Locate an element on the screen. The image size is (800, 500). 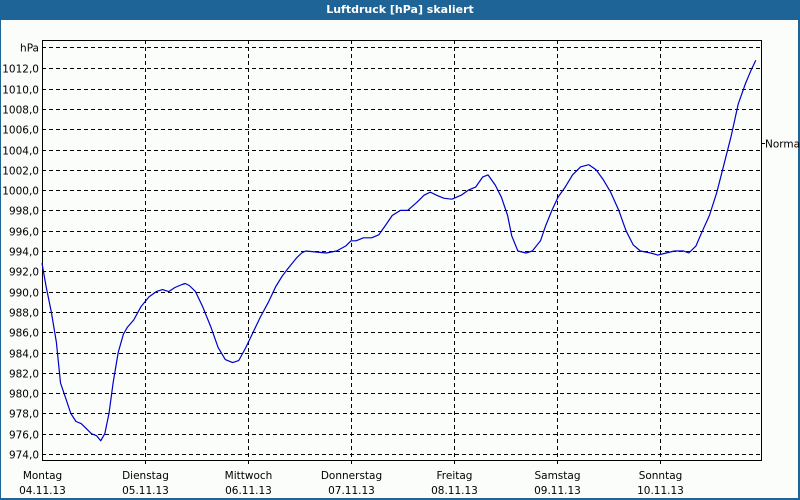
y-tick-label: 1006,0 is located at coordinates (20, 131).